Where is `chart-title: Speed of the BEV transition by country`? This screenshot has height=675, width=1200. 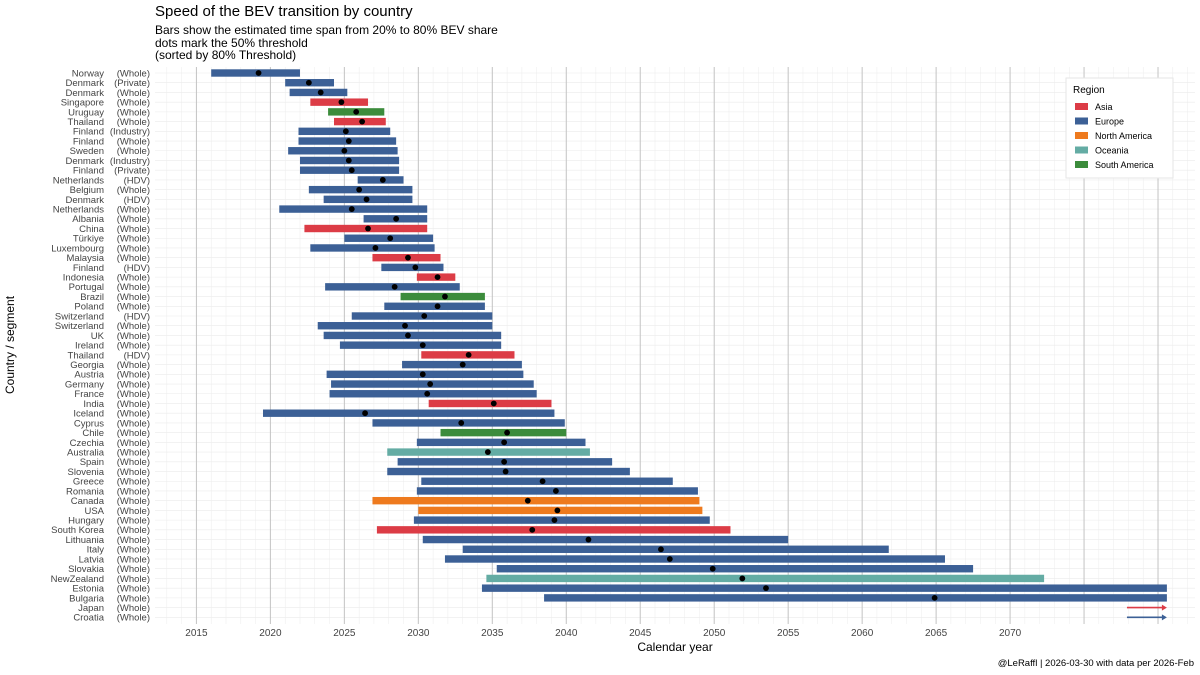 chart-title: Speed of the BEV transition by country is located at coordinates (284, 11).